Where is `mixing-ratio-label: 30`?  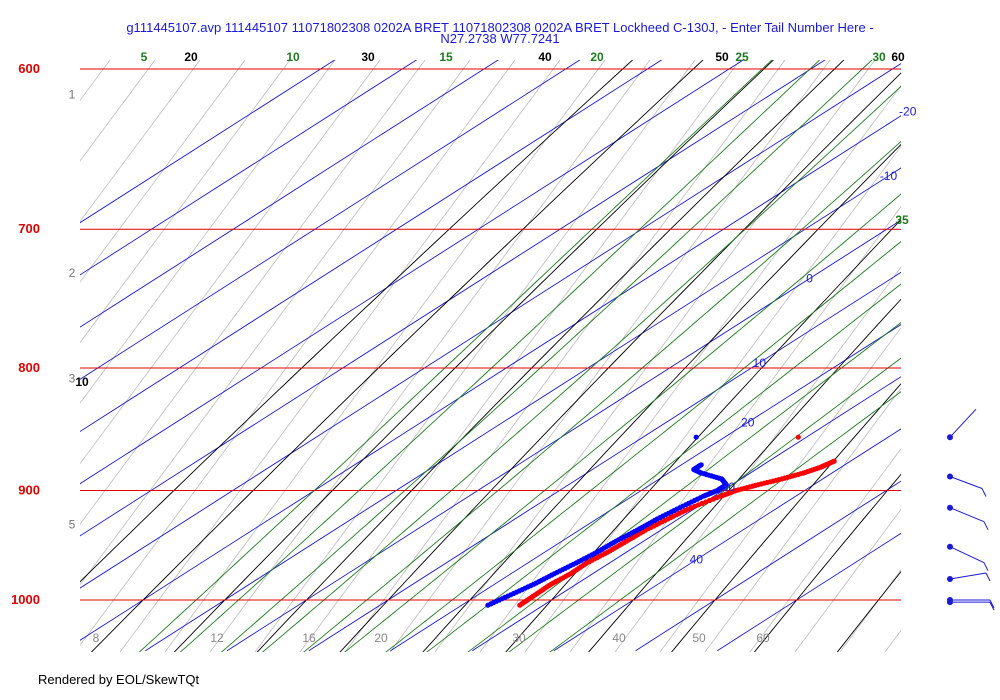
mixing-ratio-label: 30 is located at coordinates (519, 638).